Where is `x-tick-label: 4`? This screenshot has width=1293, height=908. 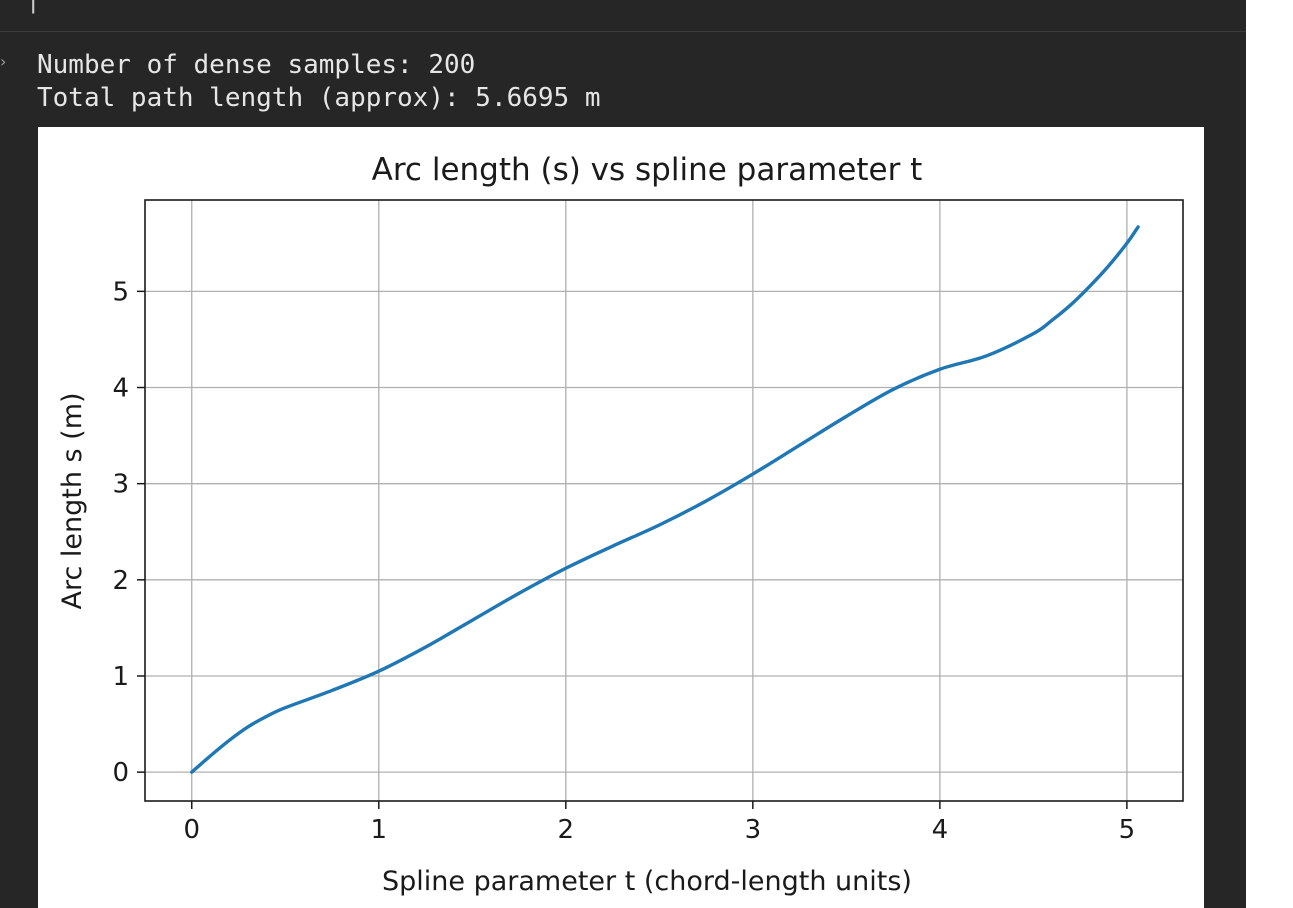 x-tick-label: 4 is located at coordinates (940, 830).